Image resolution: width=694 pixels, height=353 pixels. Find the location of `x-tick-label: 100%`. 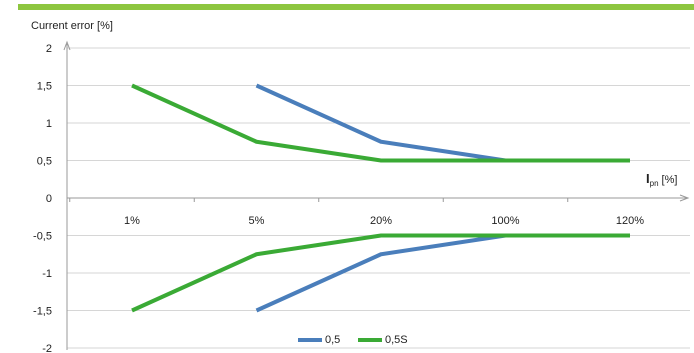

x-tick-label: 100% is located at coordinates (505, 221).